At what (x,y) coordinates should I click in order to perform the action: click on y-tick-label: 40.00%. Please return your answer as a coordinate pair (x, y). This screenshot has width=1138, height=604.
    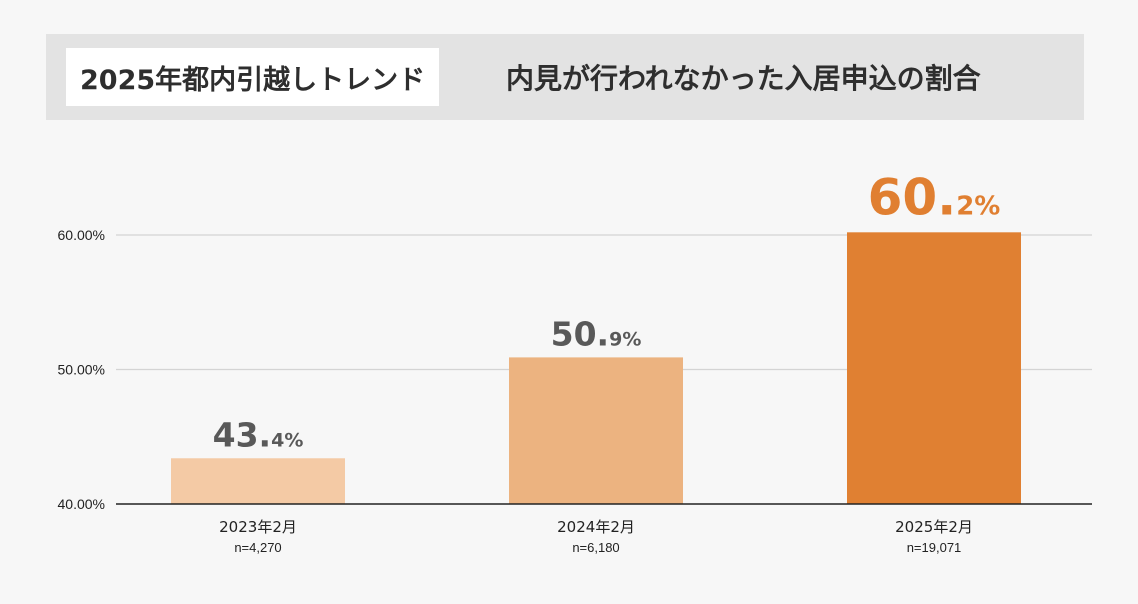
    Looking at the image, I should click on (81, 504).